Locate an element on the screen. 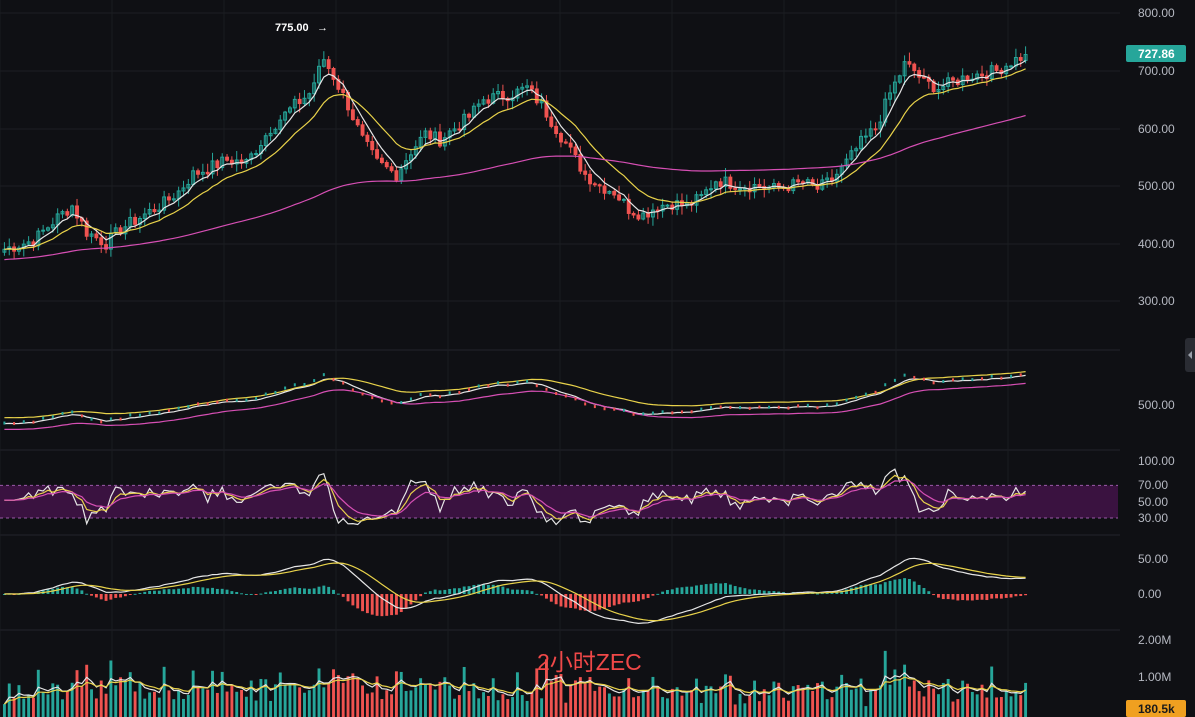 This screenshot has width=1195, height=717. last-volume-text: 180.5k is located at coordinates (1156, 709).